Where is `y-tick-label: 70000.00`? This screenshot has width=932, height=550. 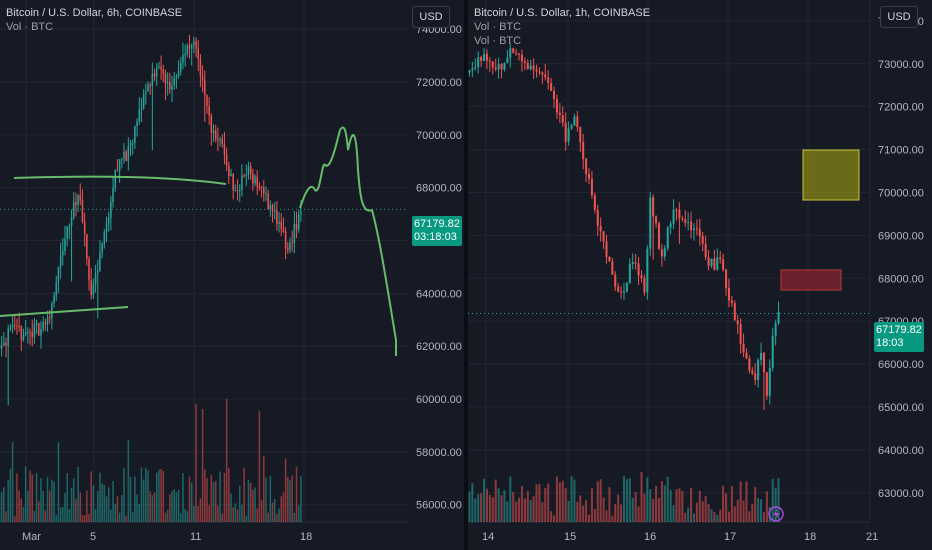 y-tick-label: 70000.00 is located at coordinates (439, 136).